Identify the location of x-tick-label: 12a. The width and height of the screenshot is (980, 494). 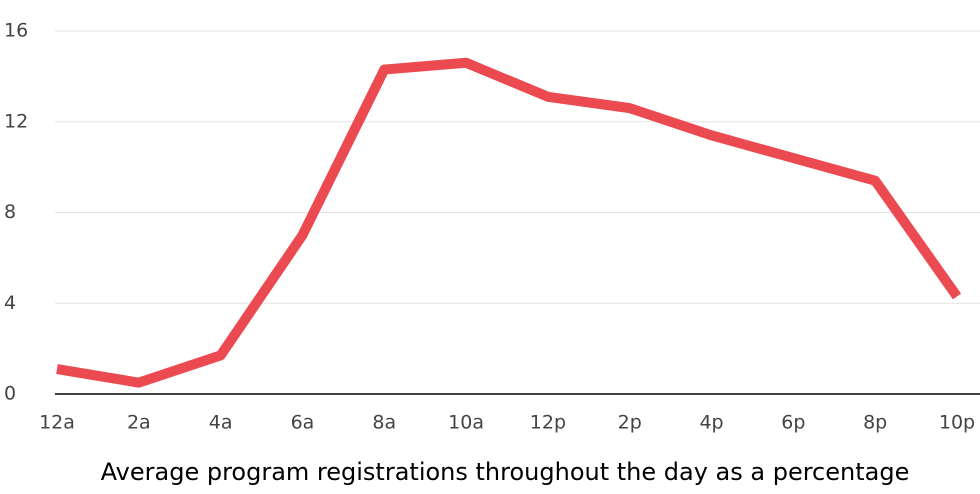
(57, 423).